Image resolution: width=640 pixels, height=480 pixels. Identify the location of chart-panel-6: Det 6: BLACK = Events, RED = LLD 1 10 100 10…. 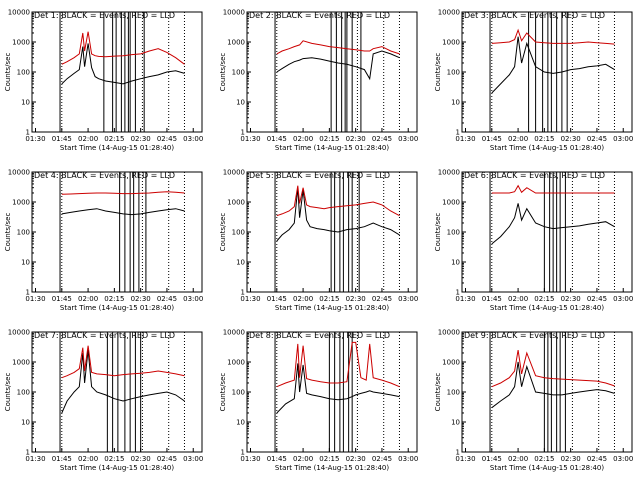
(533, 241).